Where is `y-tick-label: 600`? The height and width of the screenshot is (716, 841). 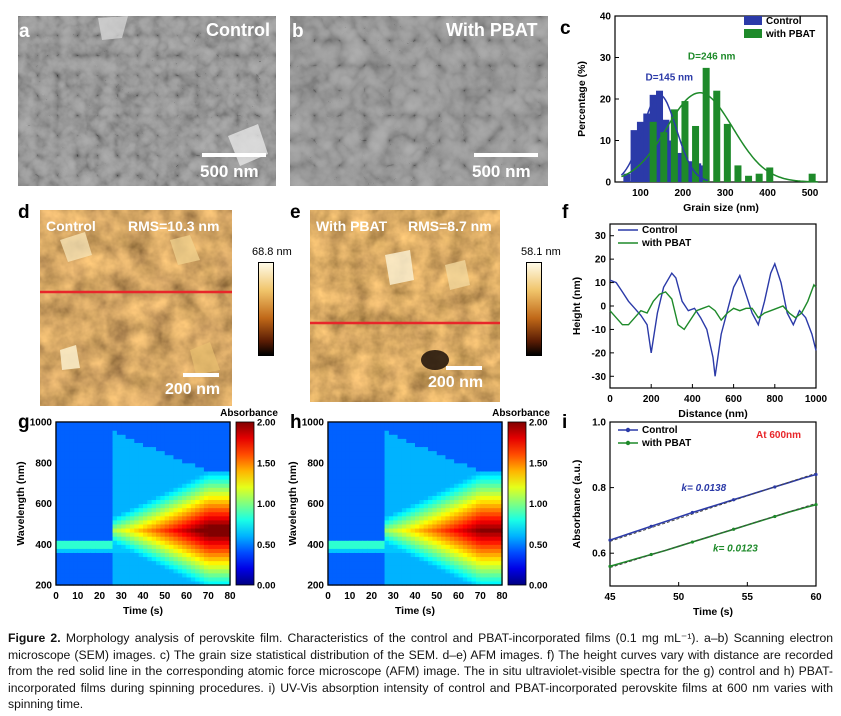
y-tick-label: 600 is located at coordinates (315, 504).